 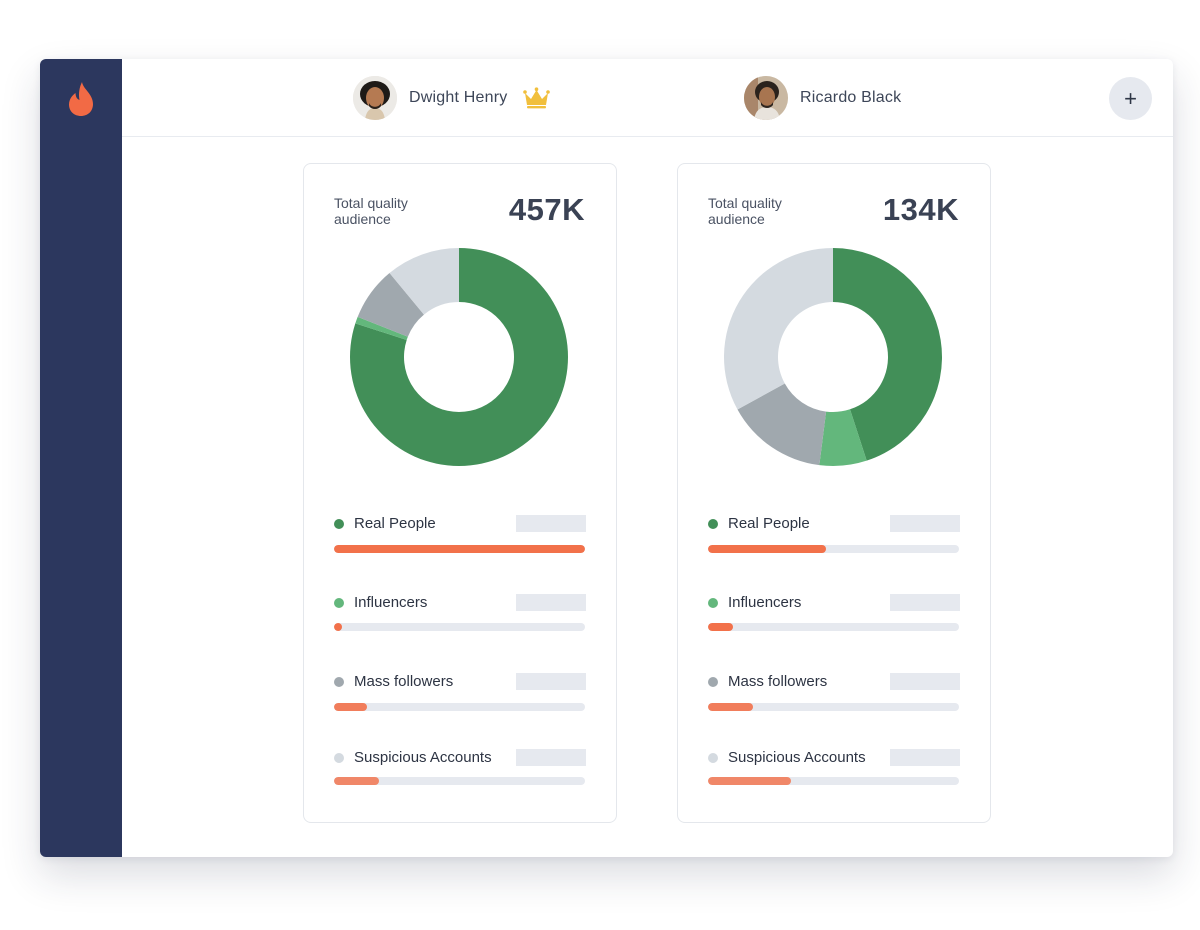 What do you see at coordinates (920, 209) in the screenshot?
I see `total-audience-value: 134K` at bounding box center [920, 209].